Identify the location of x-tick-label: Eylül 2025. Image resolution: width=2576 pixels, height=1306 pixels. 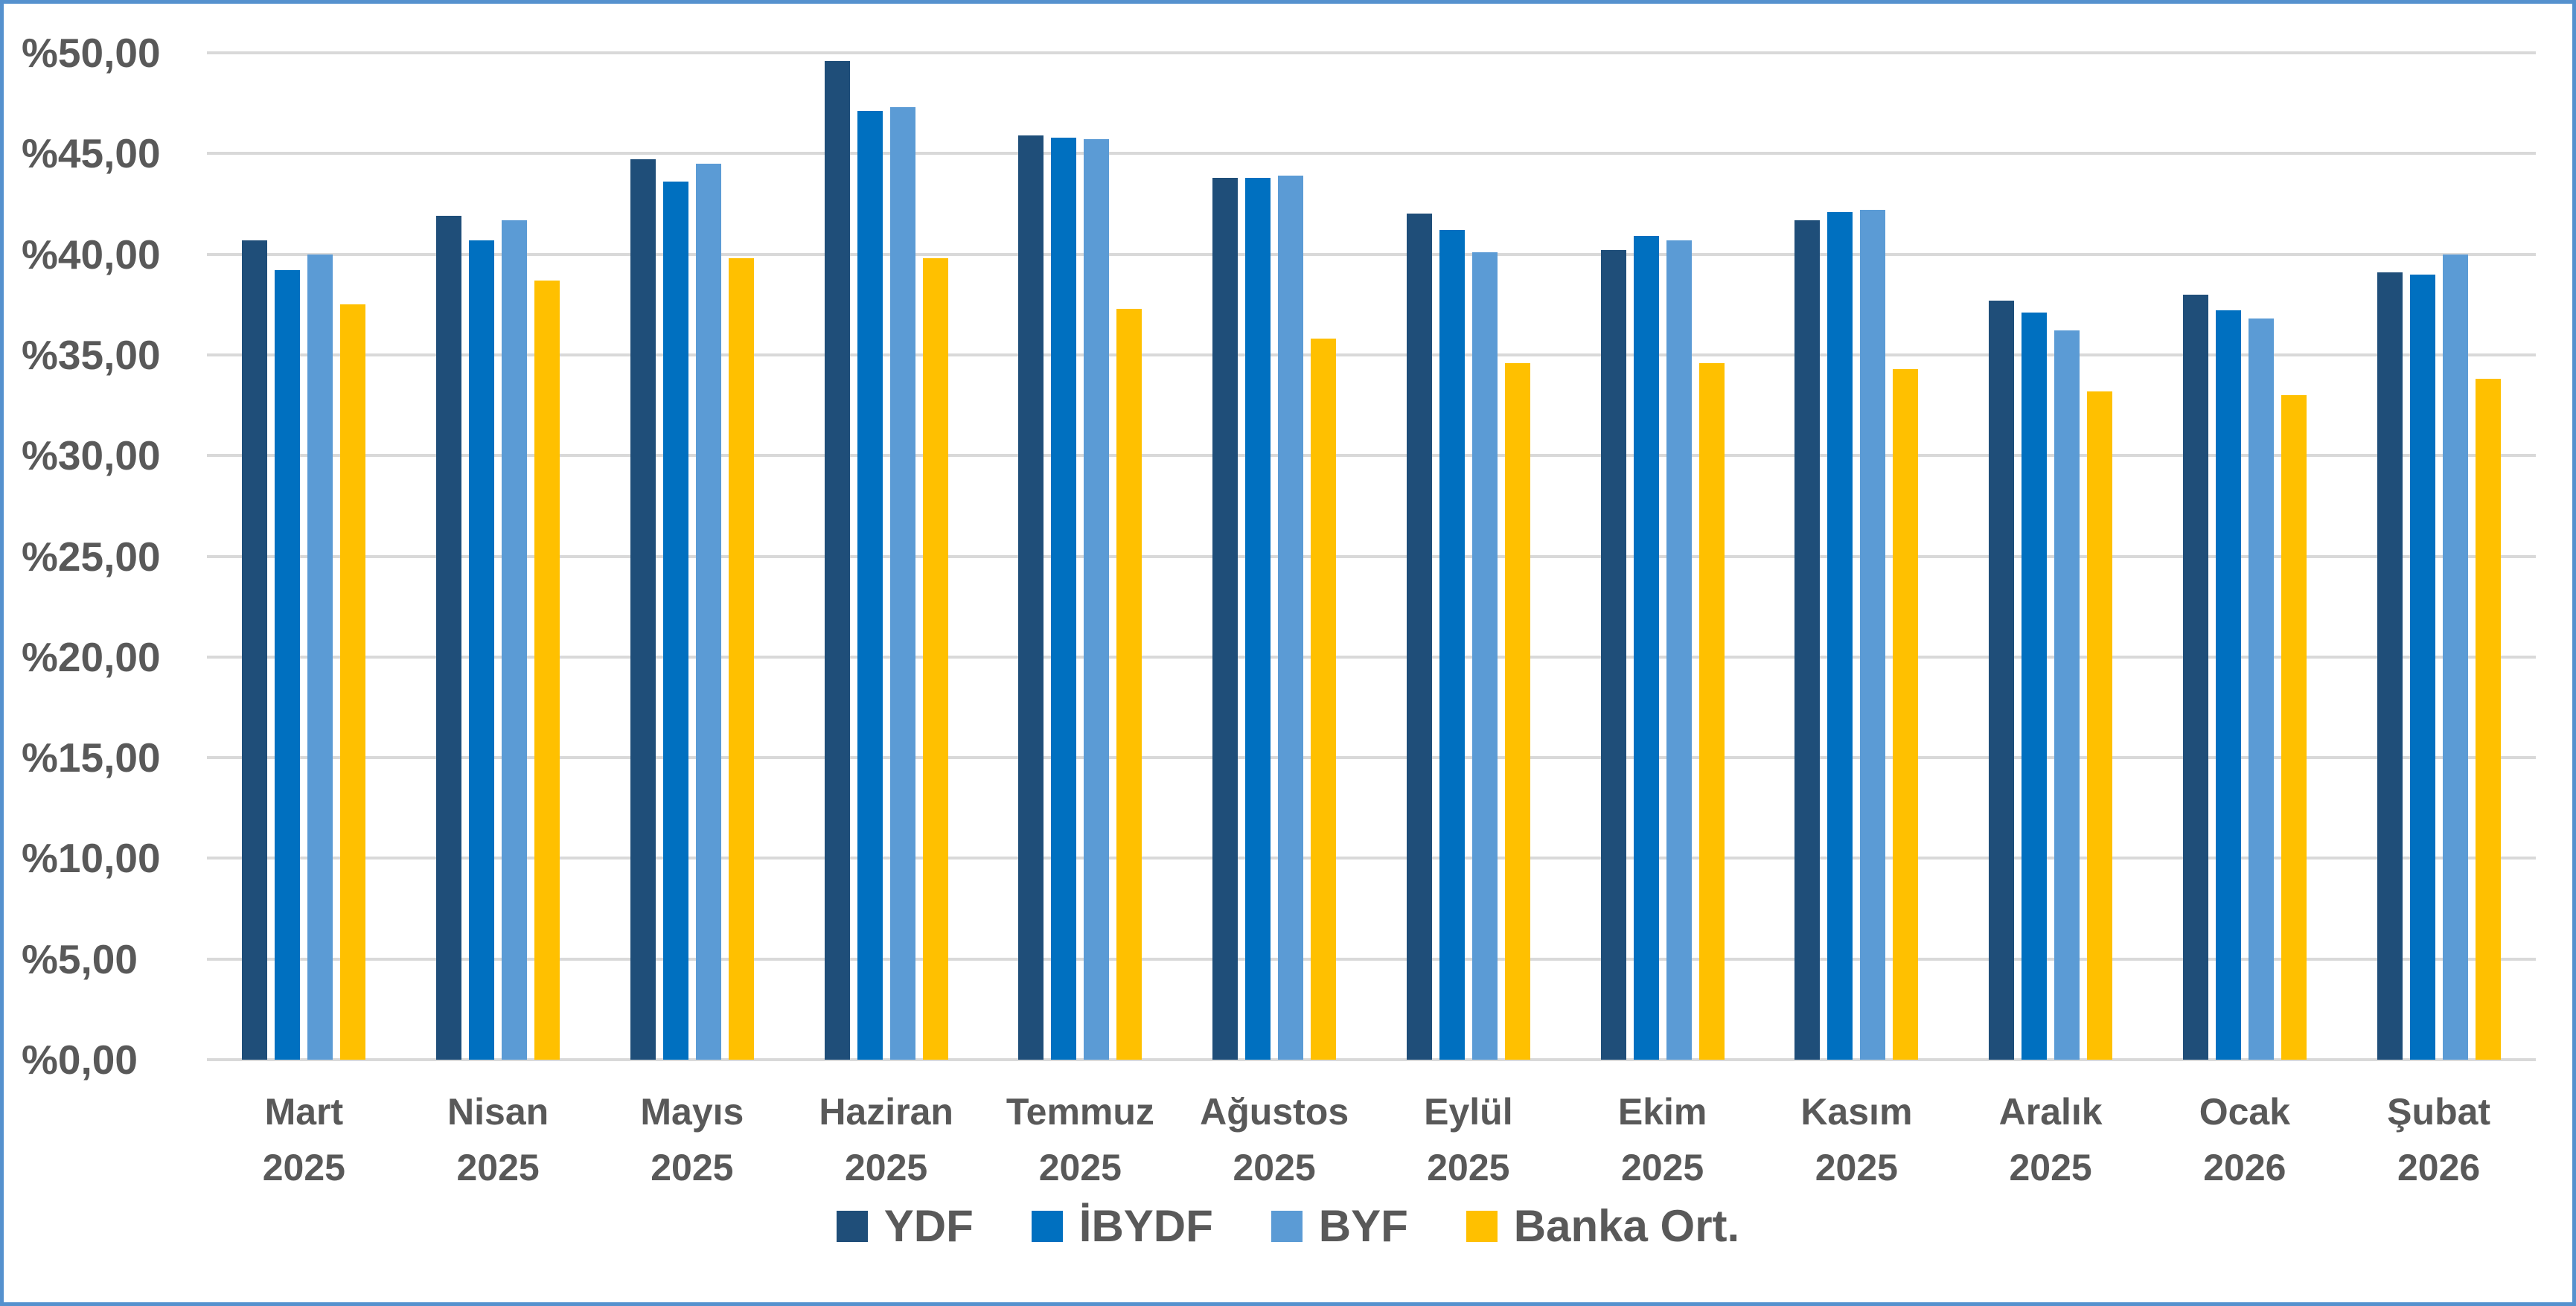
(1468, 1139).